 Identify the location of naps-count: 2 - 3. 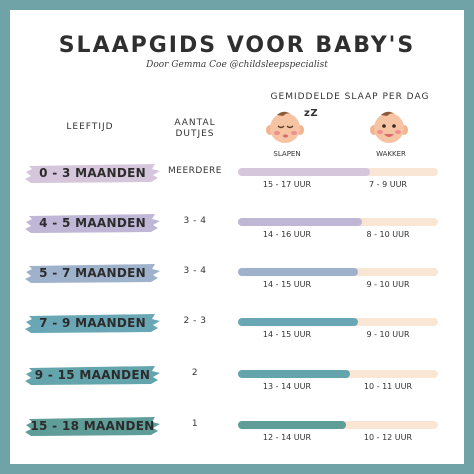
(195, 321).